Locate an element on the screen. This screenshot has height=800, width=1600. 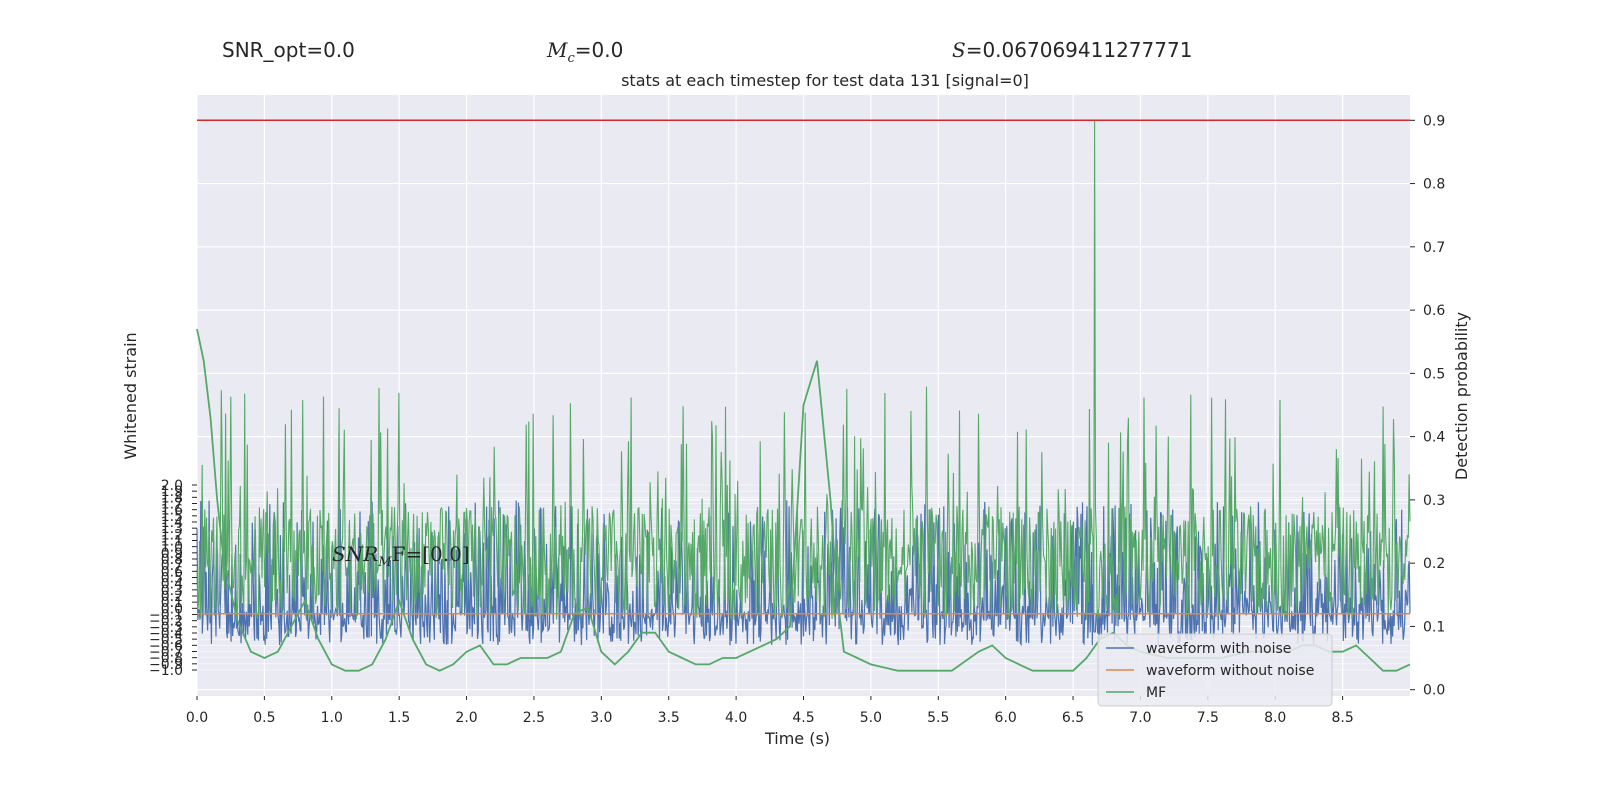
y-left-tick-label: 1.7 is located at coordinates (172, 505).